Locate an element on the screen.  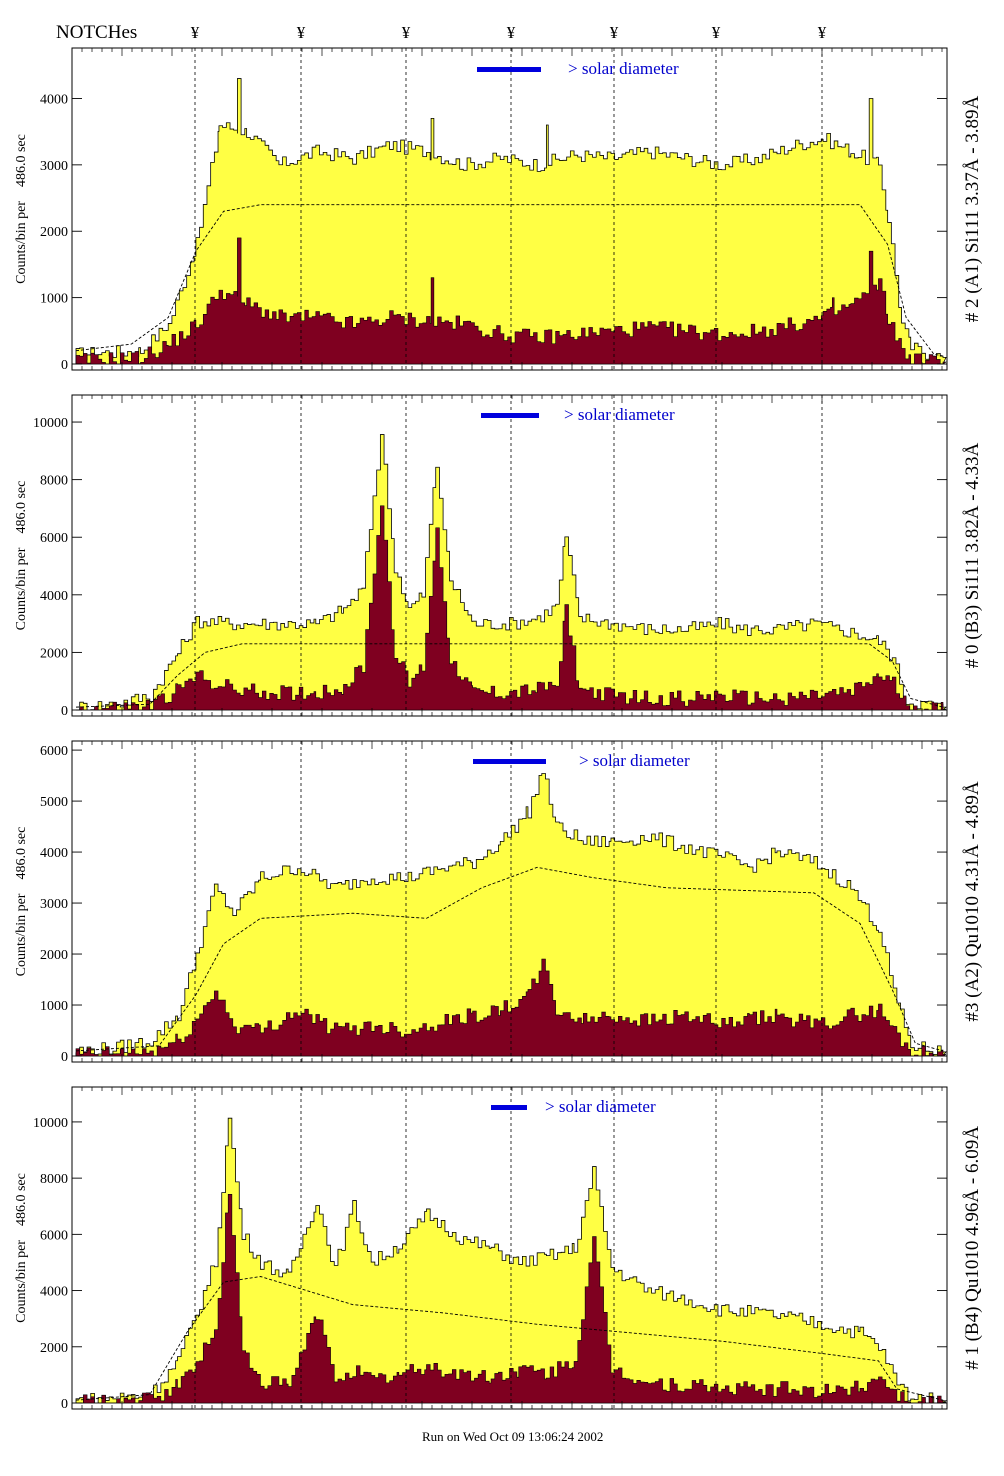
y-tick-label-2-5: 10000 is located at coordinates (50, 423).